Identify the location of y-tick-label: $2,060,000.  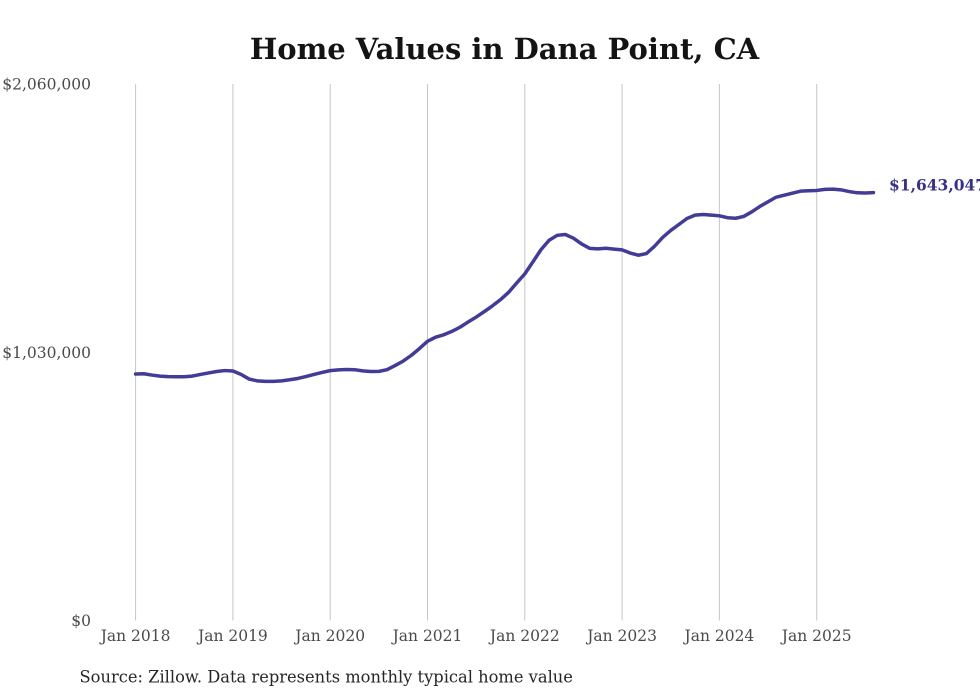
(46, 85).